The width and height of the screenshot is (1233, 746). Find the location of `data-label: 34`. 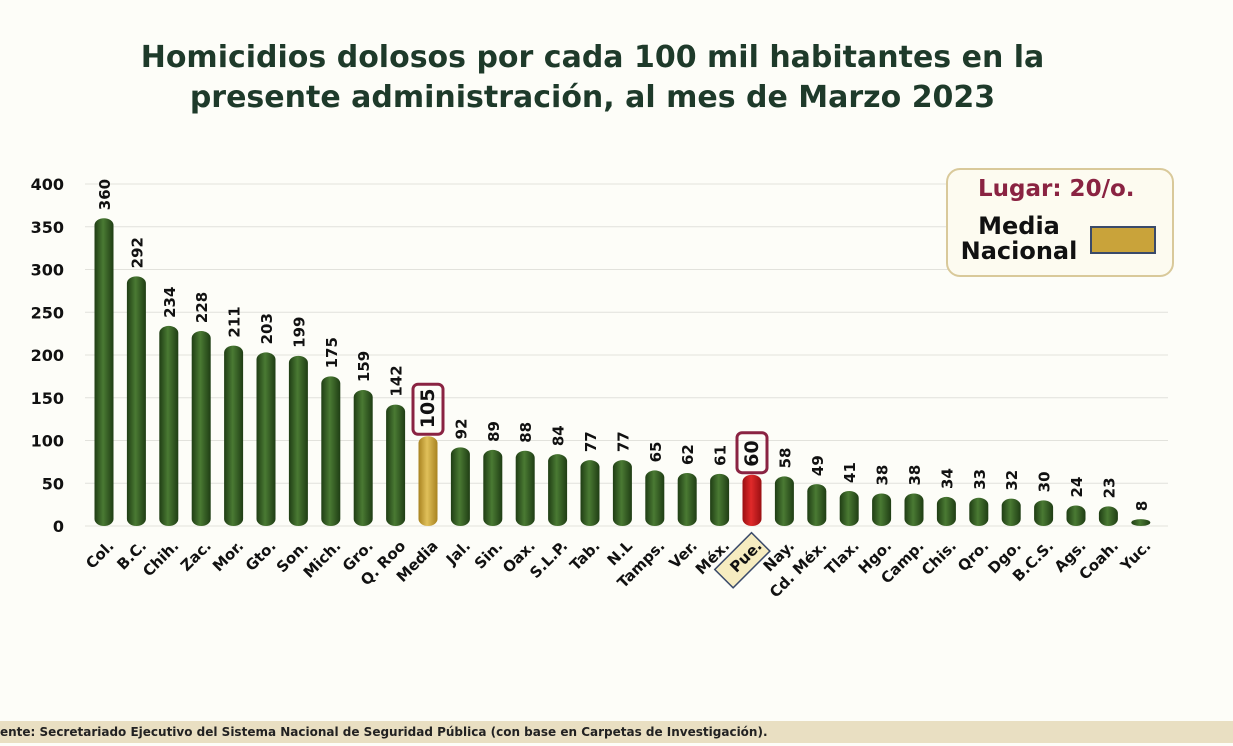

data-label: 34 is located at coordinates (947, 478).